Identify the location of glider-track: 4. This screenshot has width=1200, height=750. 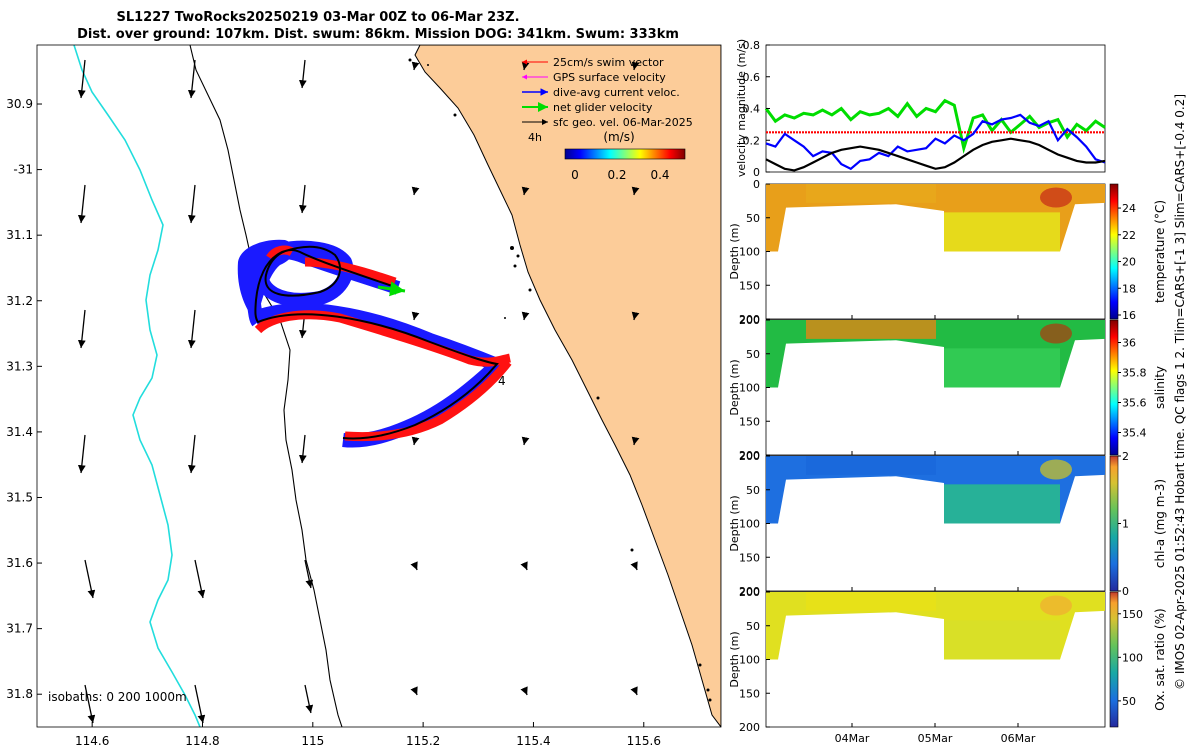
(374, 343).